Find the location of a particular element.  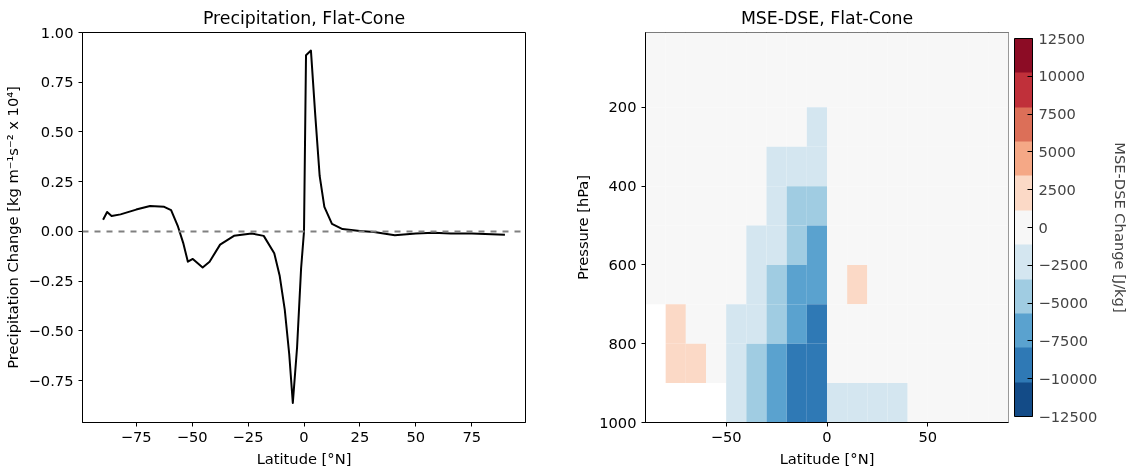

color-bar-label: 7500 is located at coordinates (1057, 114).